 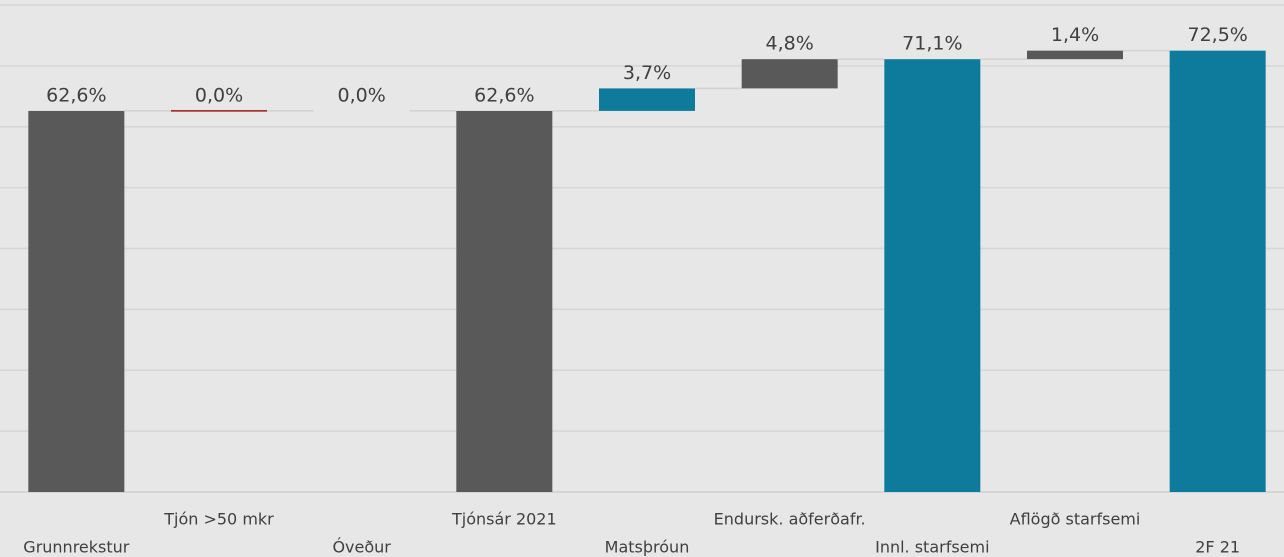 What do you see at coordinates (790, 519) in the screenshot?
I see `x-tick-label: Endursk. aðferðafr.` at bounding box center [790, 519].